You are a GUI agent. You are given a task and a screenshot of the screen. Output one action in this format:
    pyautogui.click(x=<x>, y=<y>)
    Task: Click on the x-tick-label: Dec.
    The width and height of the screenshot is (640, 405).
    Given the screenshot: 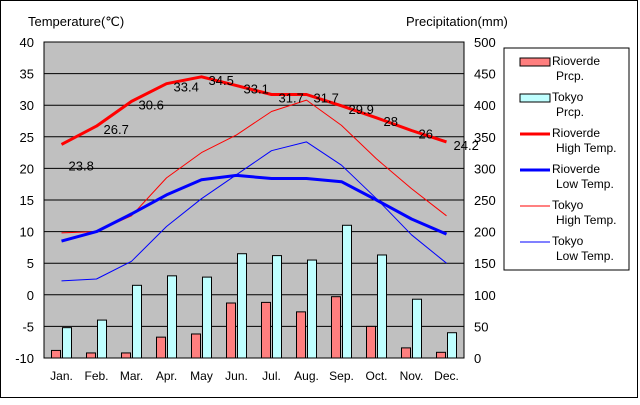 What is the action you would take?
    pyautogui.click(x=446, y=376)
    